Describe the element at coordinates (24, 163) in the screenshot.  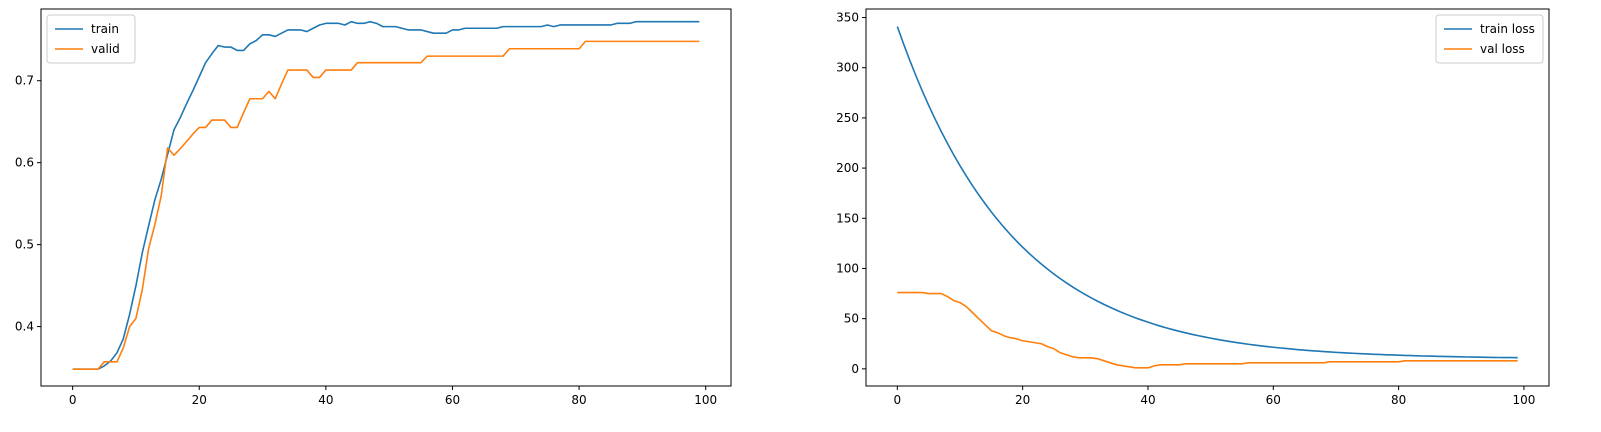
I see `y-tick-label: 0.6` at that location.